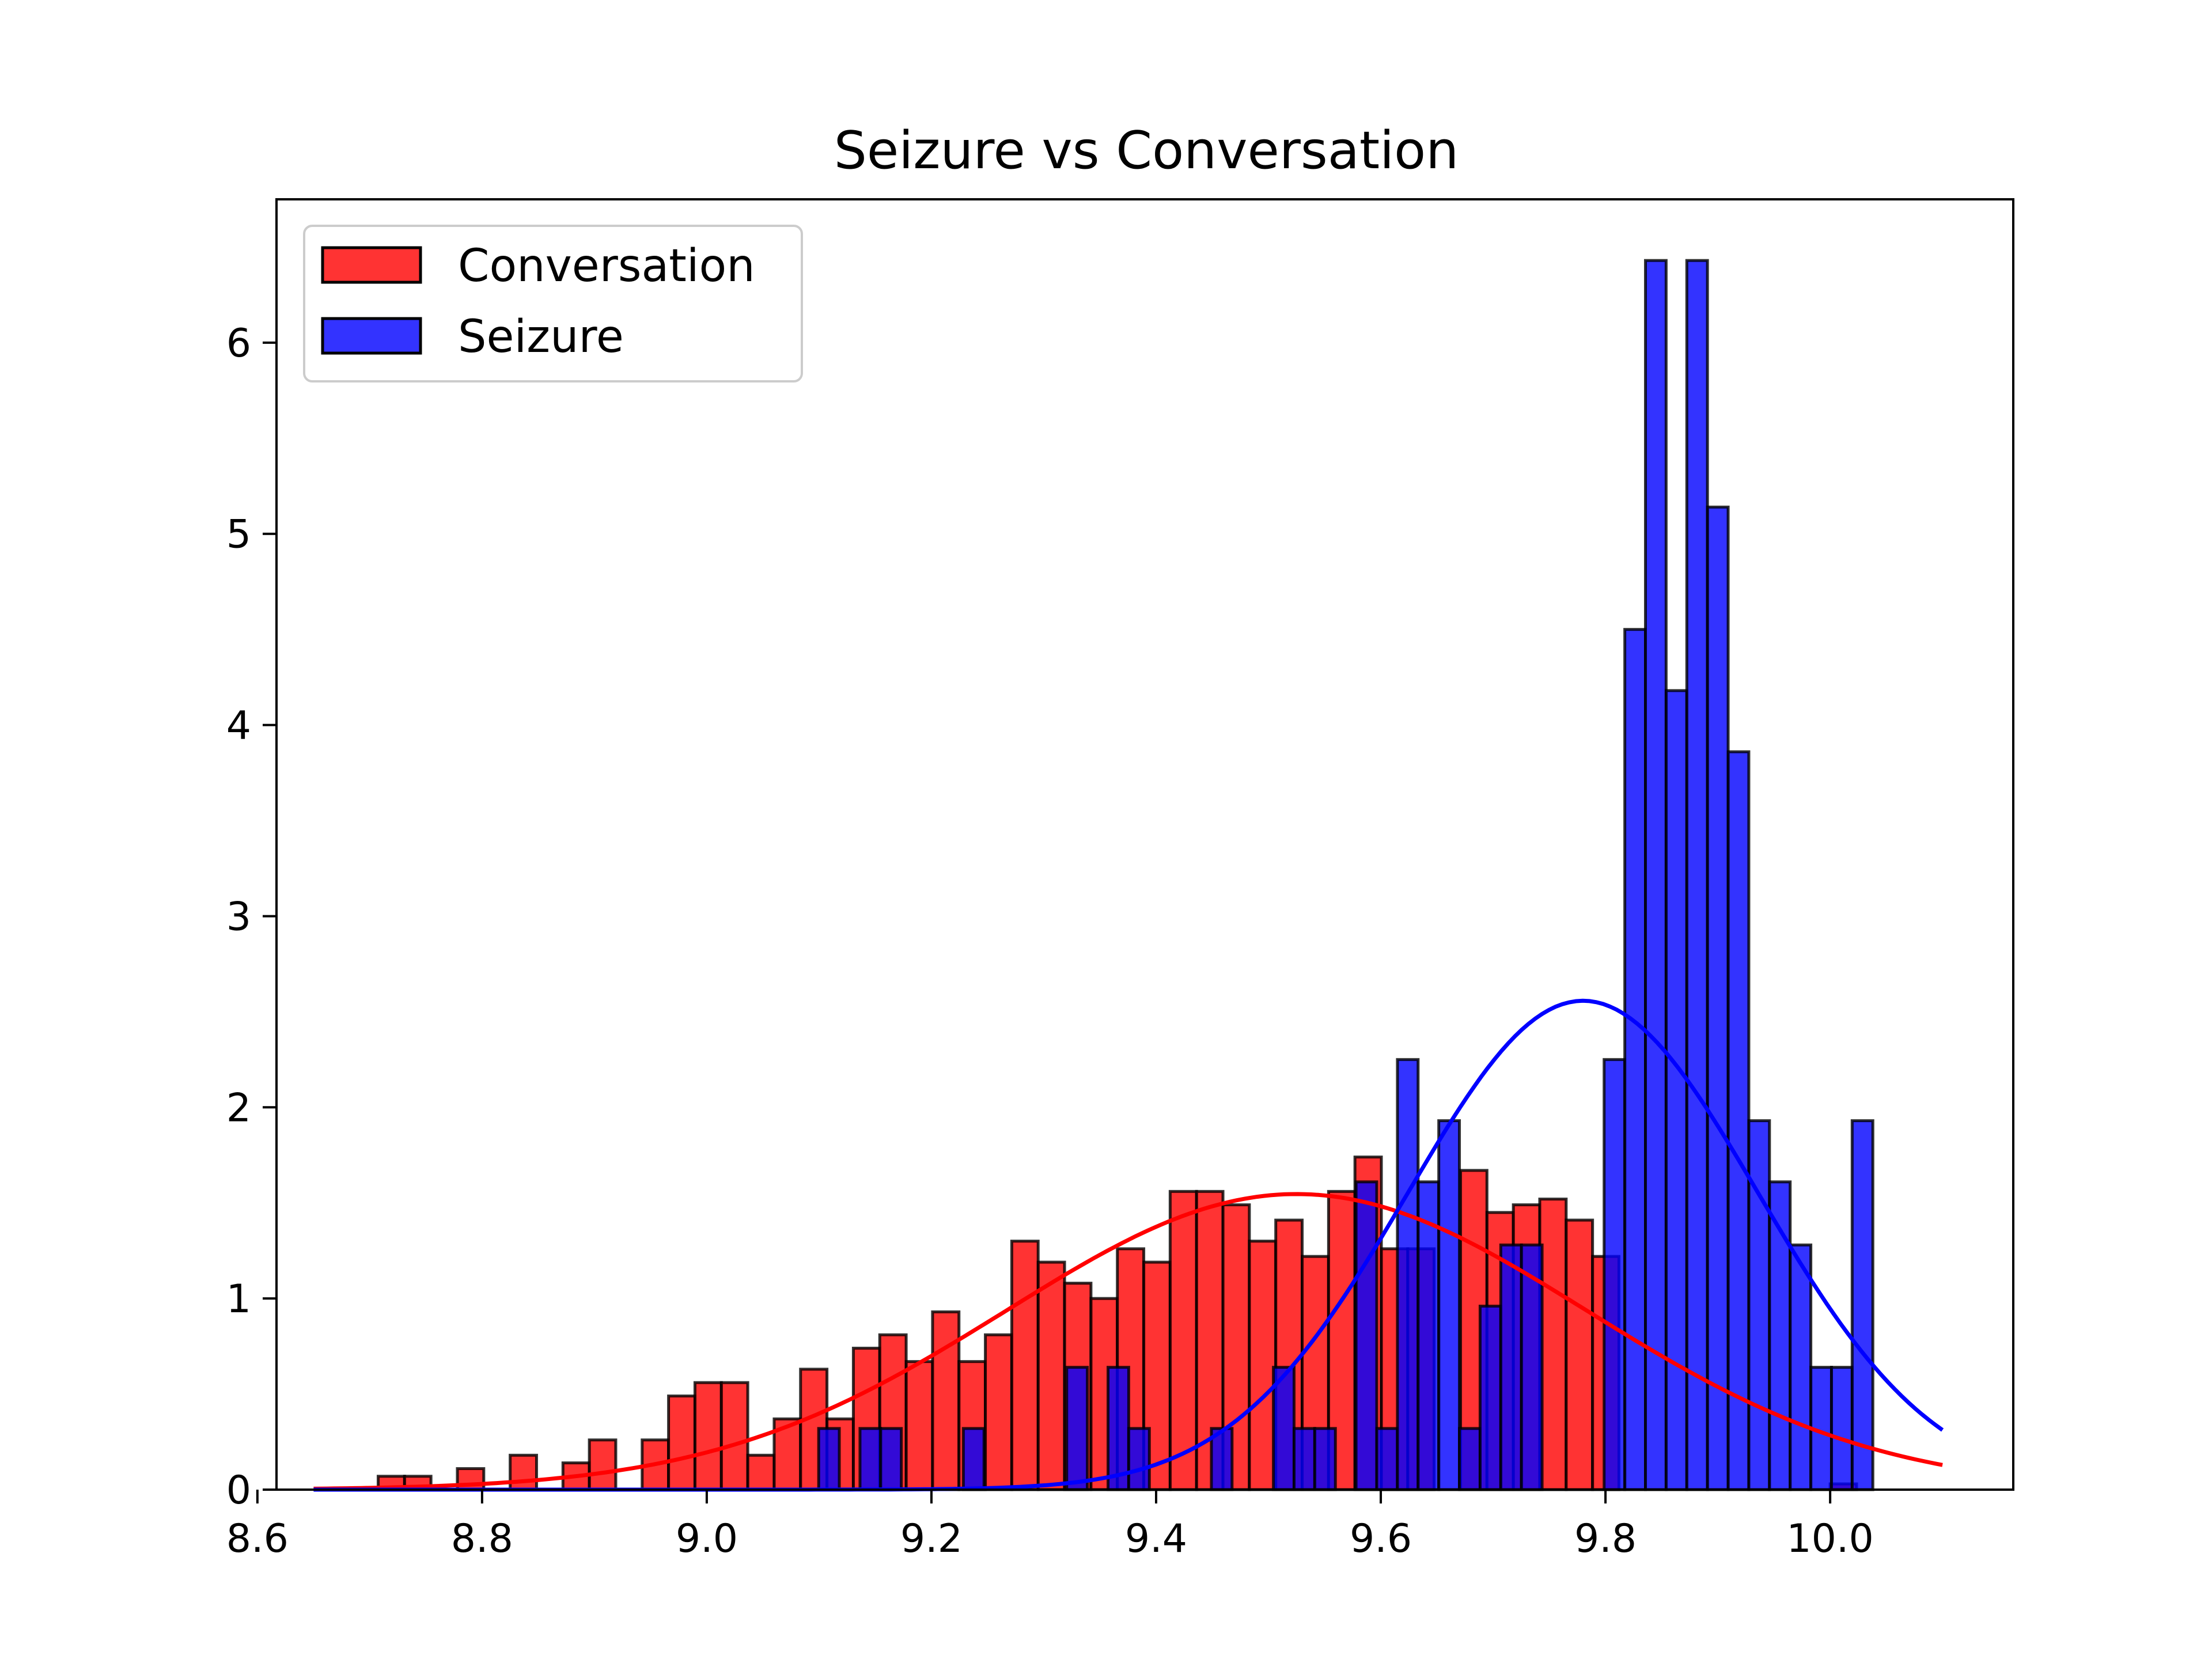 Image resolution: width=2212 pixels, height=1659 pixels. Describe the element at coordinates (482, 1539) in the screenshot. I see `x-tick-label: 8.8` at that location.